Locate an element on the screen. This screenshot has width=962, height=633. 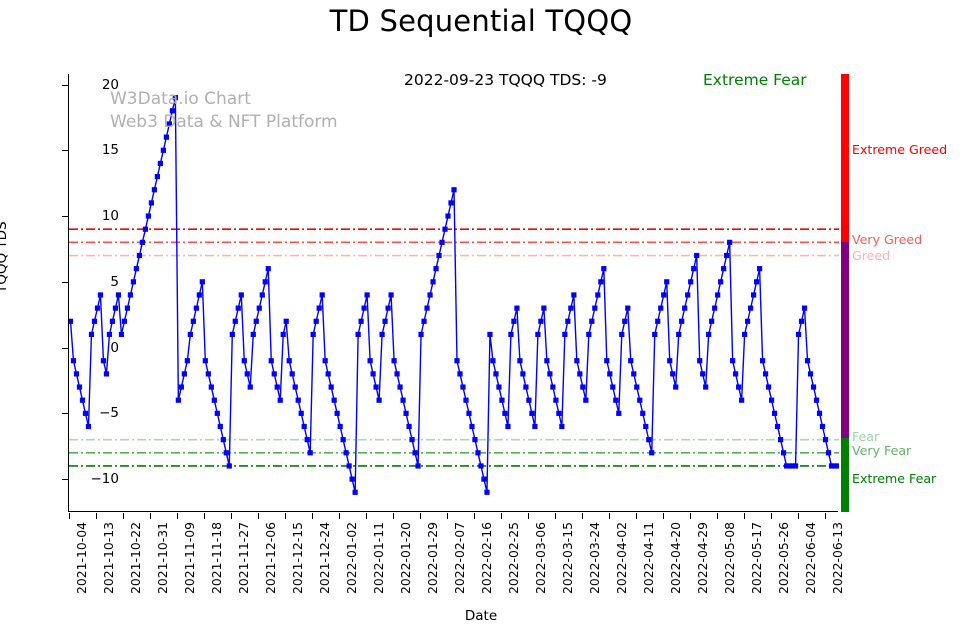
x-tick-label: 2022-03-06 is located at coordinates (540, 558).